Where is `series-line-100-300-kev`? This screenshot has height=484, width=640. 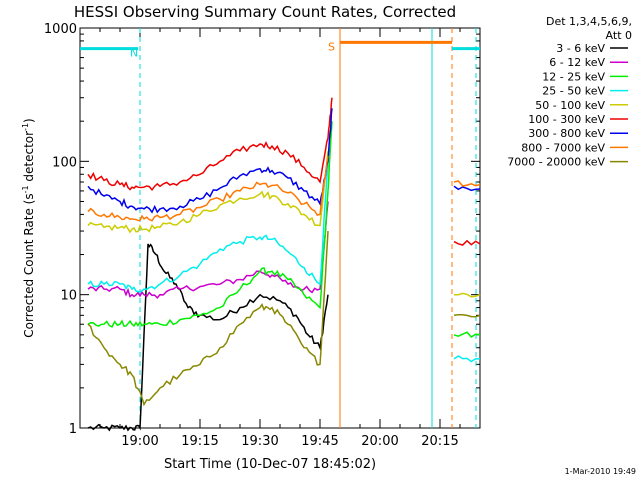
series-line-100-300-kev is located at coordinates (210, 144).